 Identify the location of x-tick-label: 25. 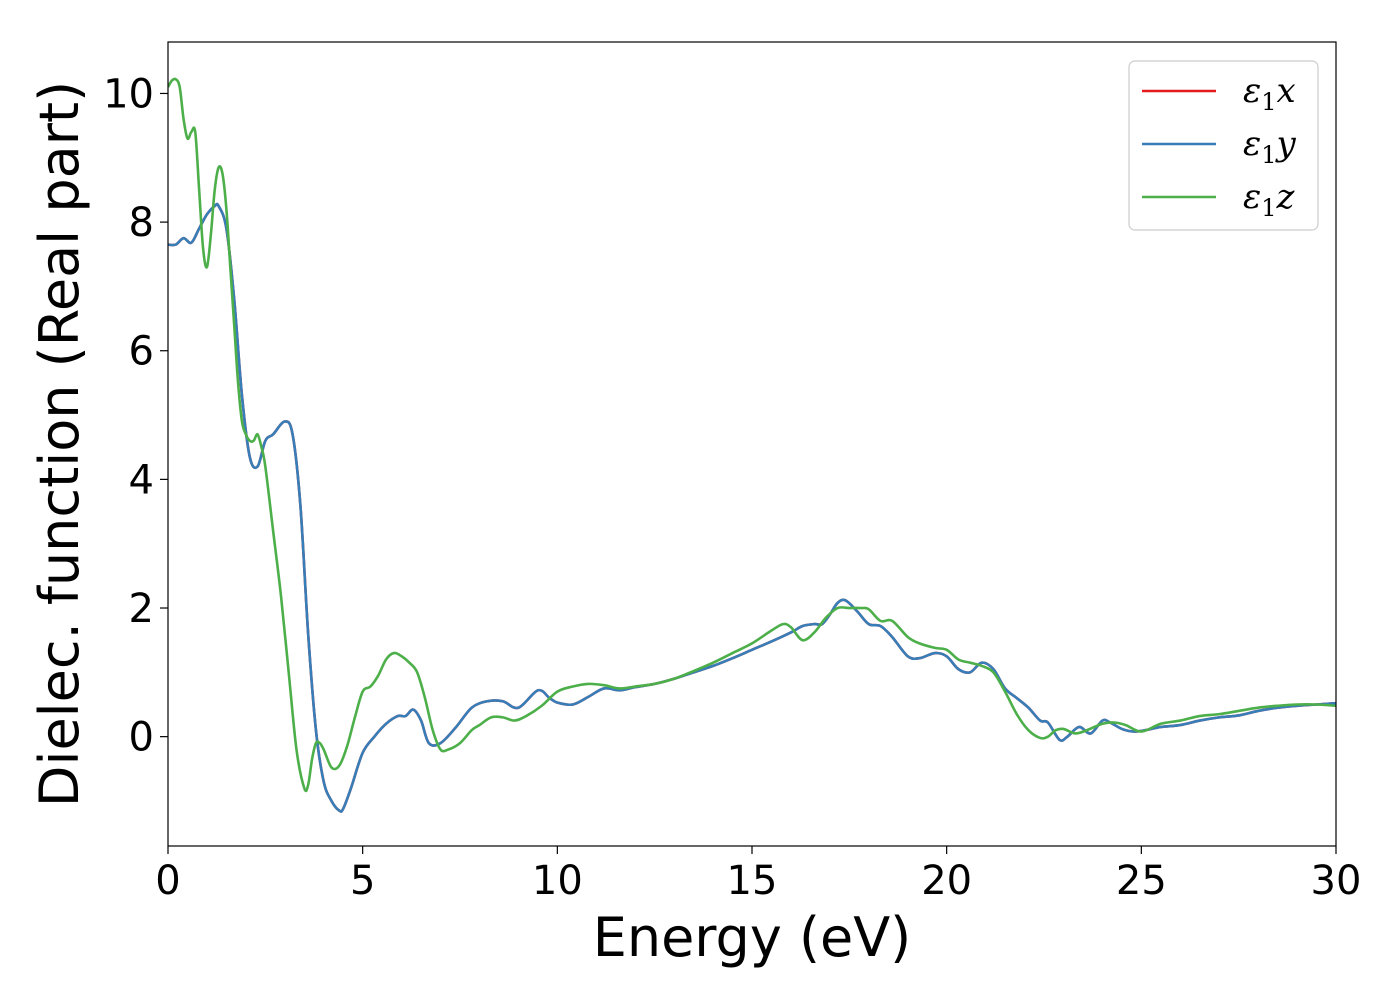
(1141, 881).